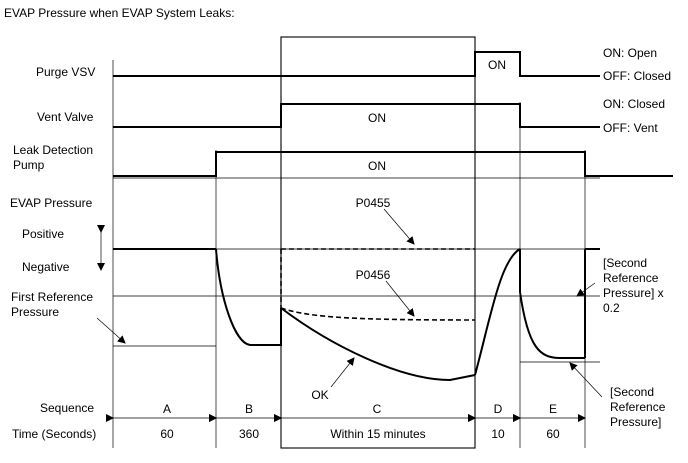  I want to click on sequence-e: E, so click(553, 409).